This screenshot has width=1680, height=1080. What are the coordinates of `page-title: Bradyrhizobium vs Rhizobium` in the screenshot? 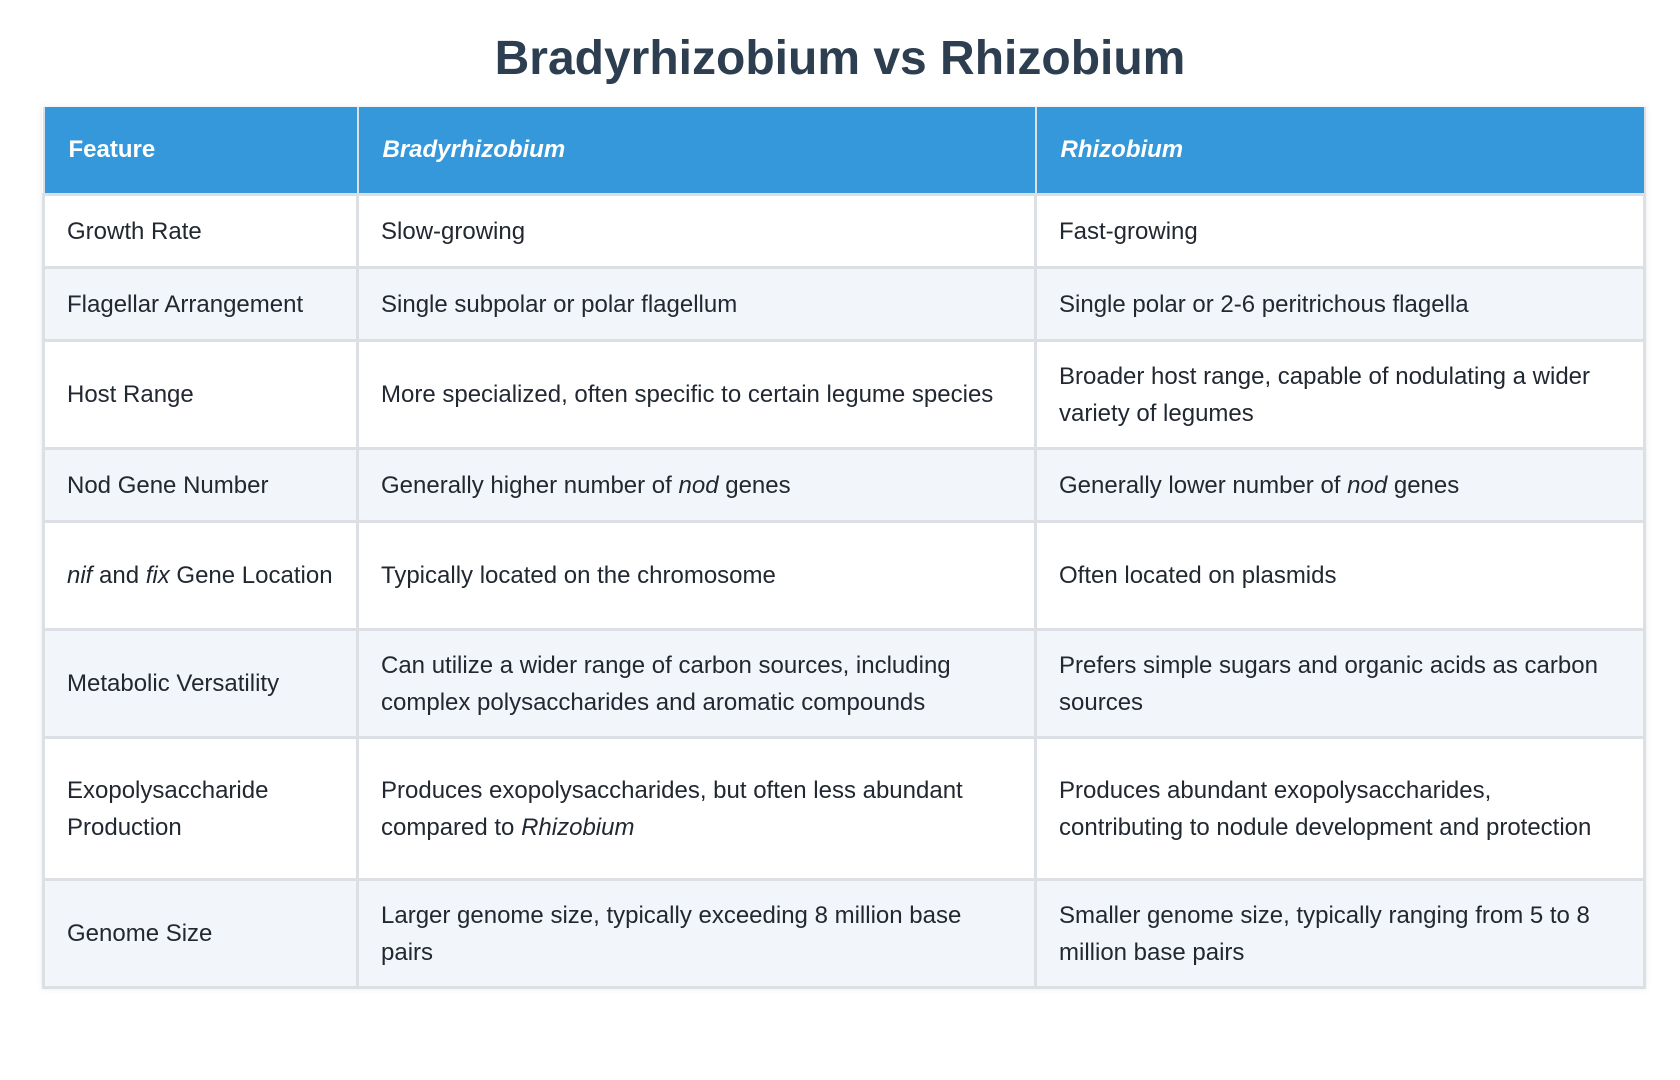 It's located at (840, 58).